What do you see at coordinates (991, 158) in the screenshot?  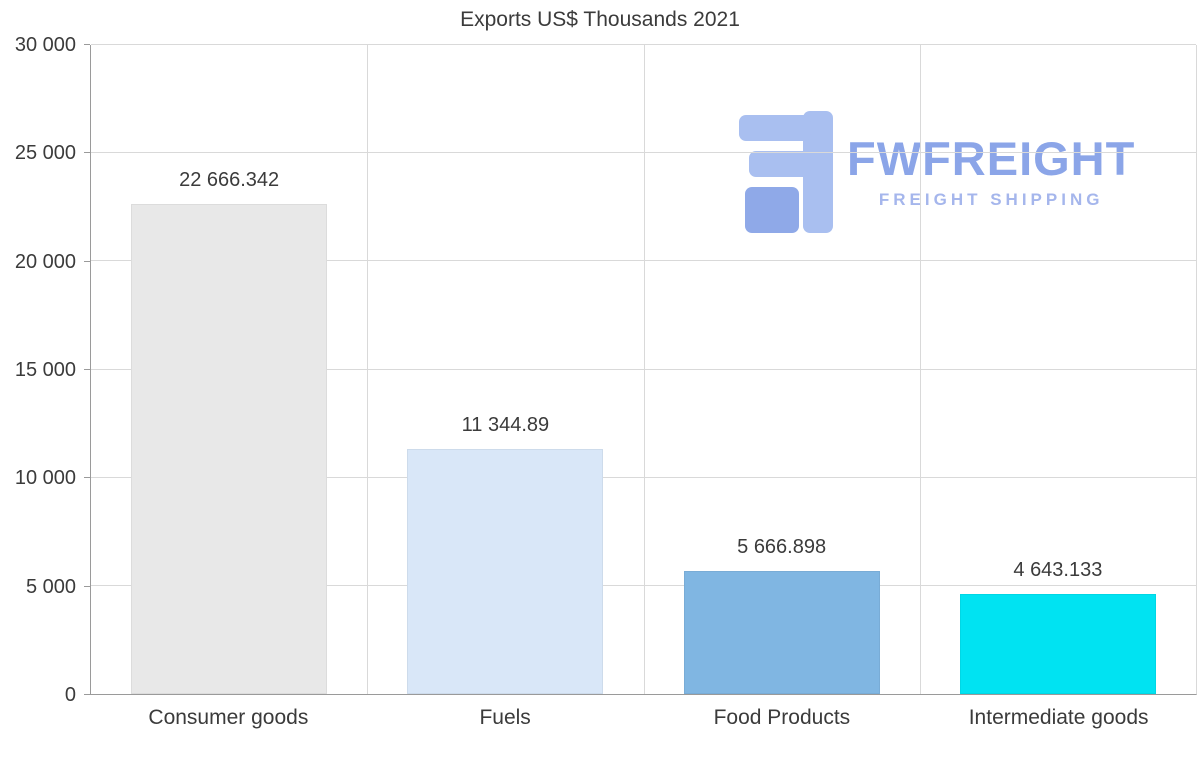 I see `brand-name: FWFREIGHT` at bounding box center [991, 158].